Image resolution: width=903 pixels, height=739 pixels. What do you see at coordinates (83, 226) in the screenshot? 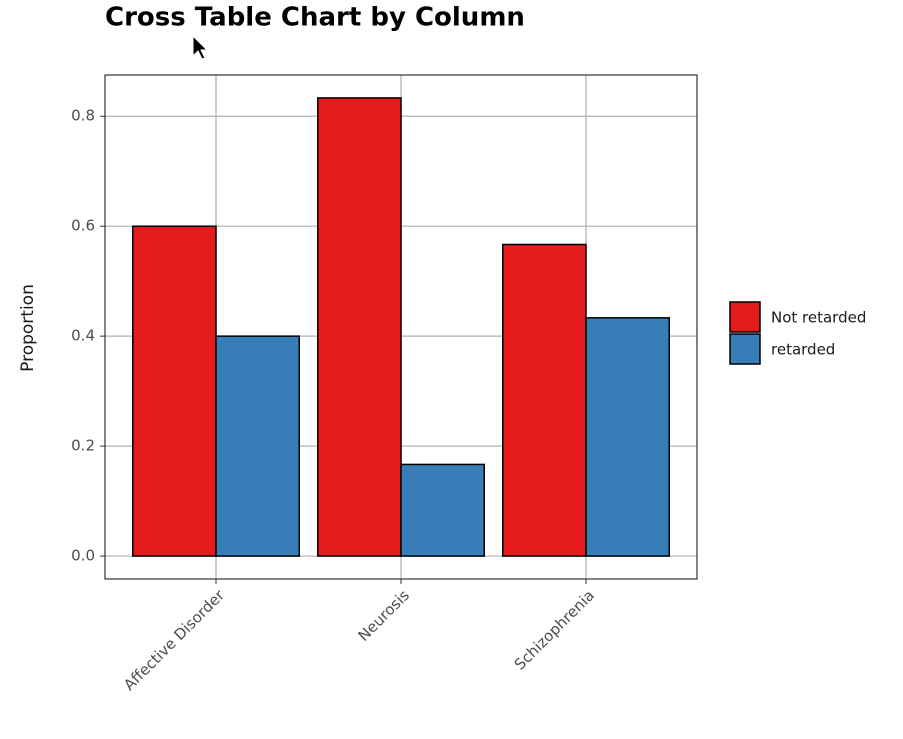
I see `y-tick-label: 0.6` at bounding box center [83, 226].